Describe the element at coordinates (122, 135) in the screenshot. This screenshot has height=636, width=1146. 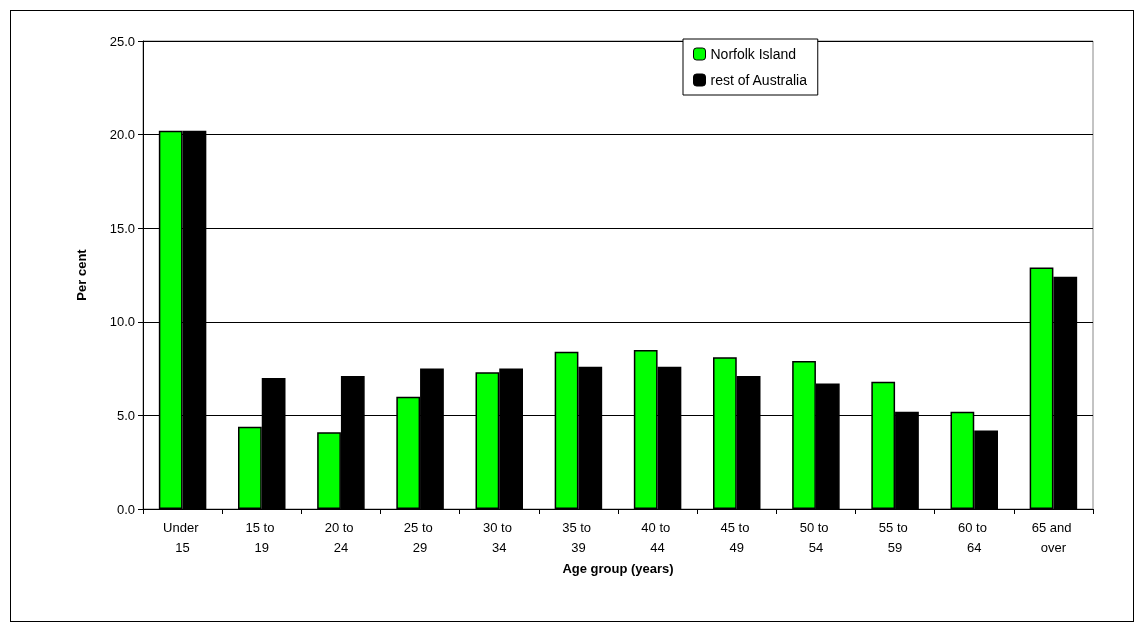
I see `y-tick-label: 20.0` at that location.